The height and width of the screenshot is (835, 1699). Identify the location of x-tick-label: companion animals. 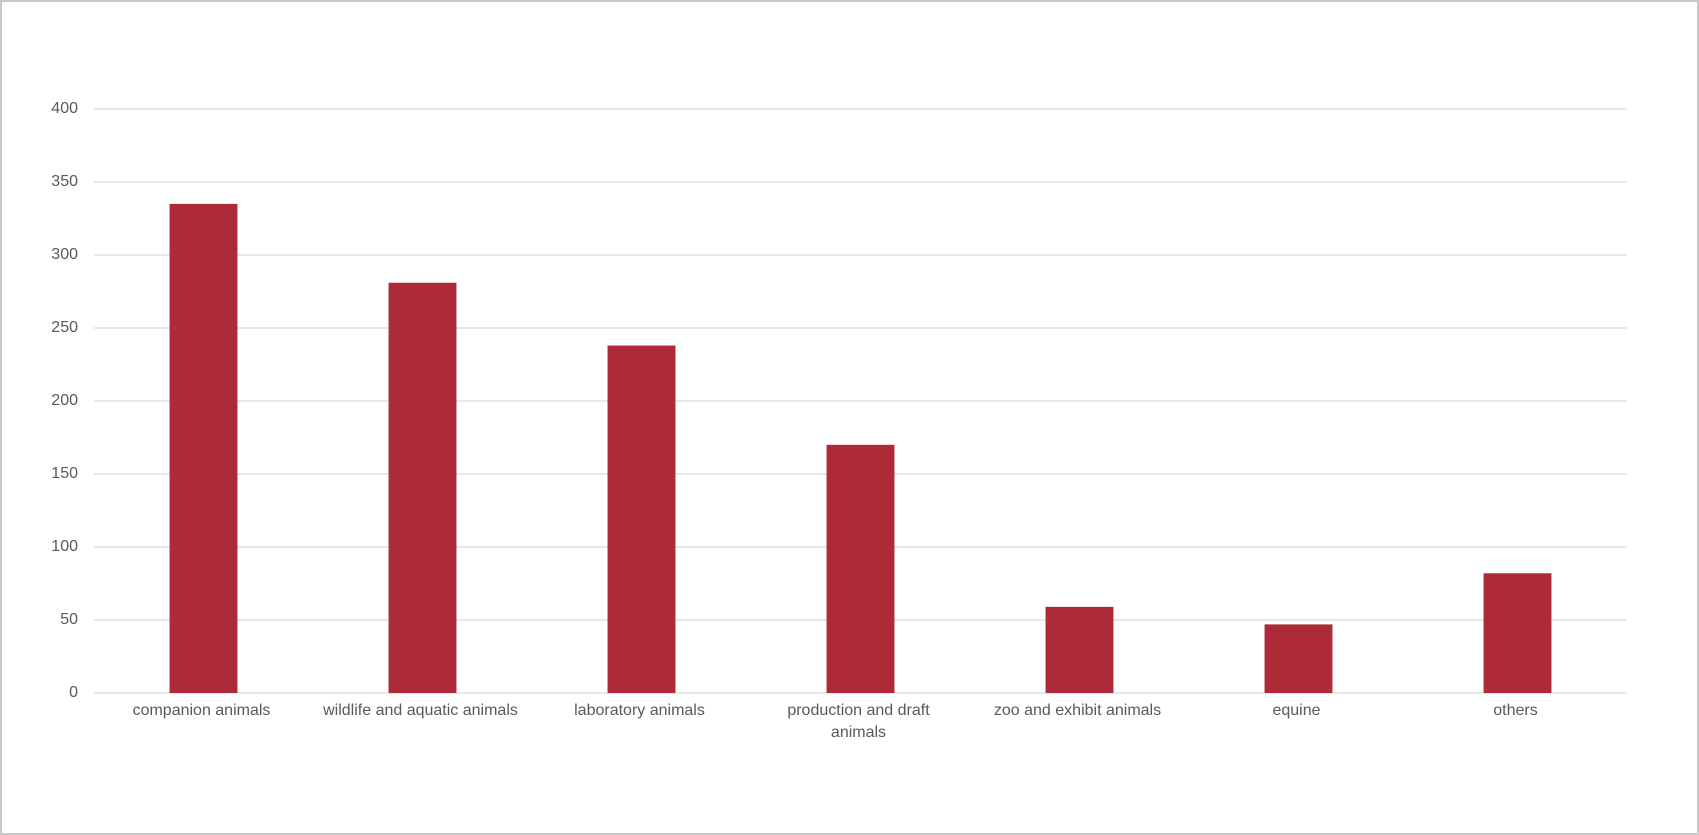
(201, 710).